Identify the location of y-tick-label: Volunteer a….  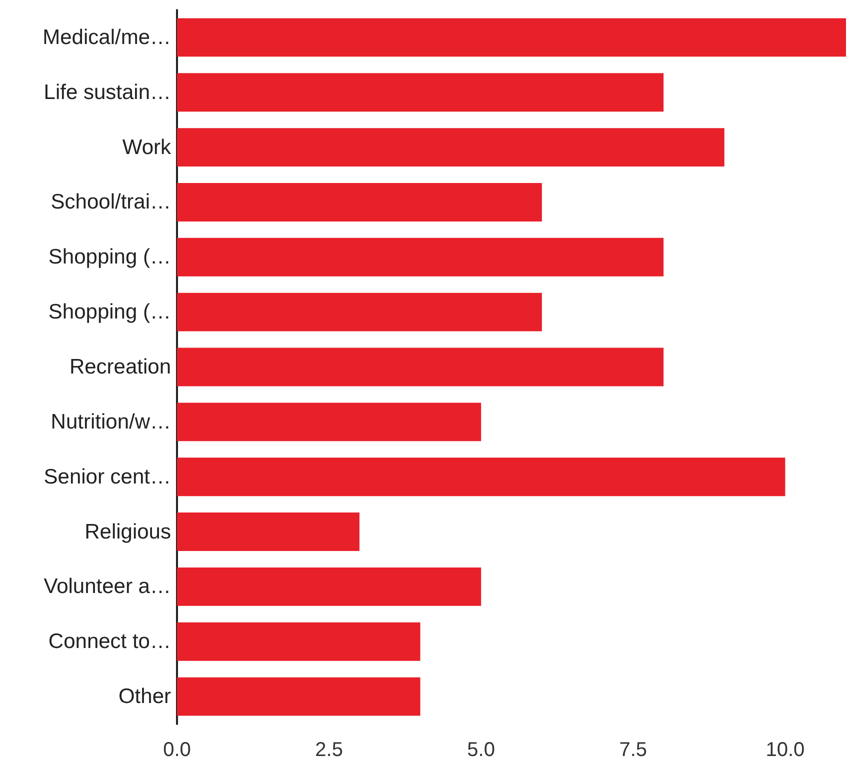
(107, 586).